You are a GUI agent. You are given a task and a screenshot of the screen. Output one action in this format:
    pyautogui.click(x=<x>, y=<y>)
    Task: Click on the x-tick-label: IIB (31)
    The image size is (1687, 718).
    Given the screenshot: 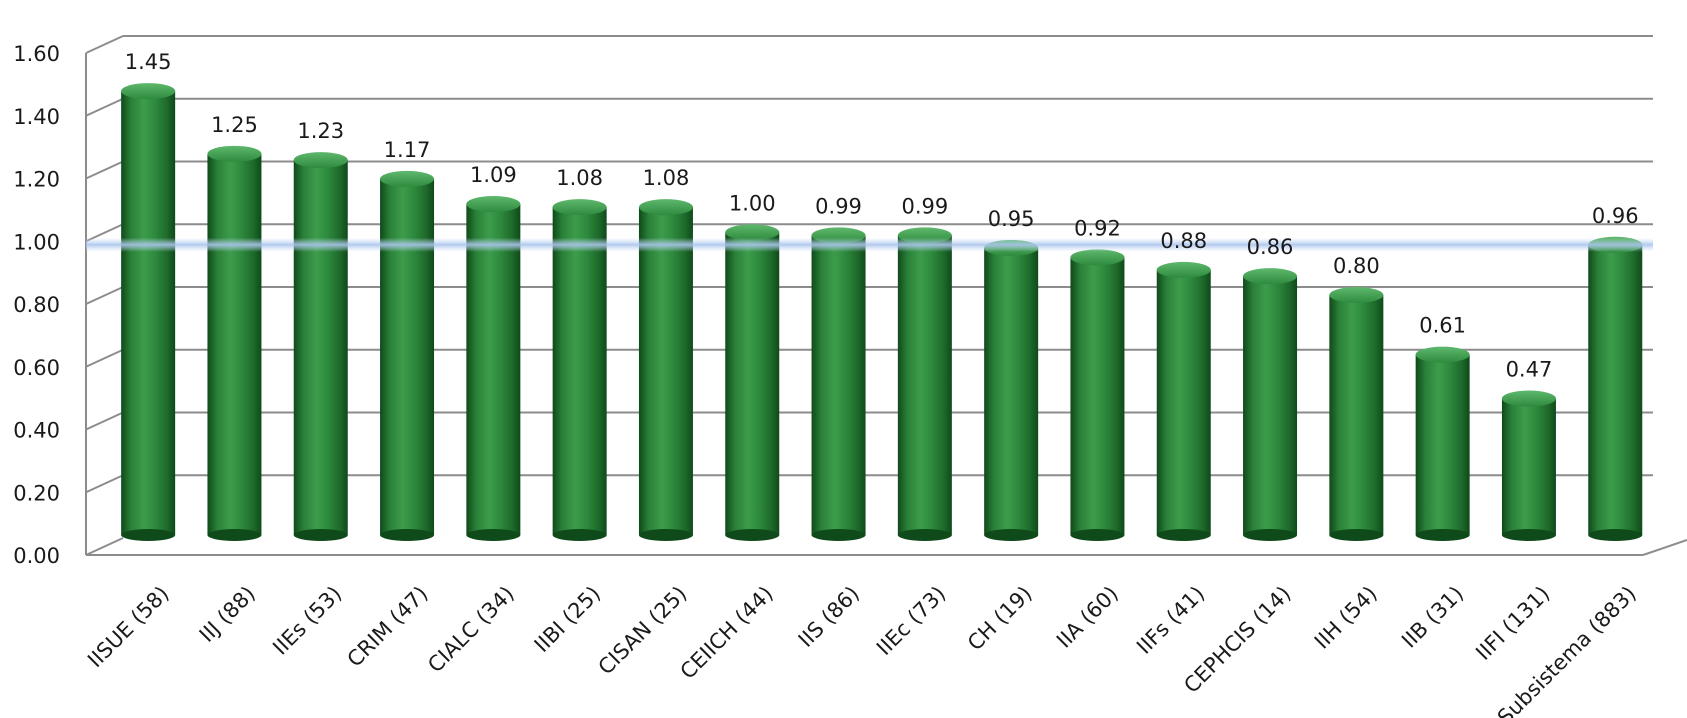 What is the action you would take?
    pyautogui.click(x=1432, y=617)
    